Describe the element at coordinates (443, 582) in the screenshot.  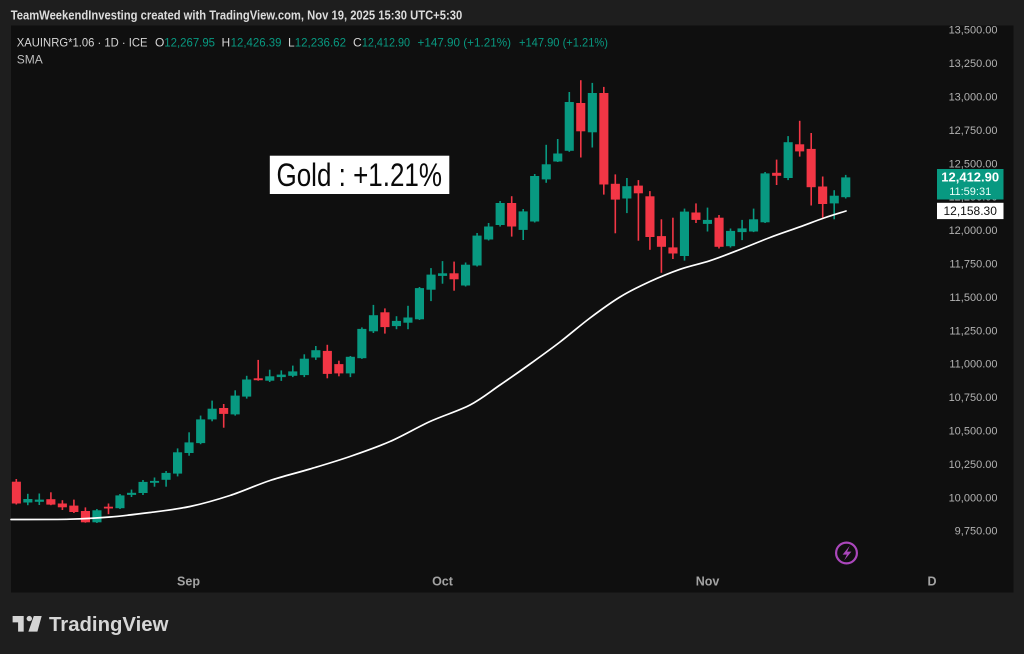
I see `svg-text: Oct` at that location.